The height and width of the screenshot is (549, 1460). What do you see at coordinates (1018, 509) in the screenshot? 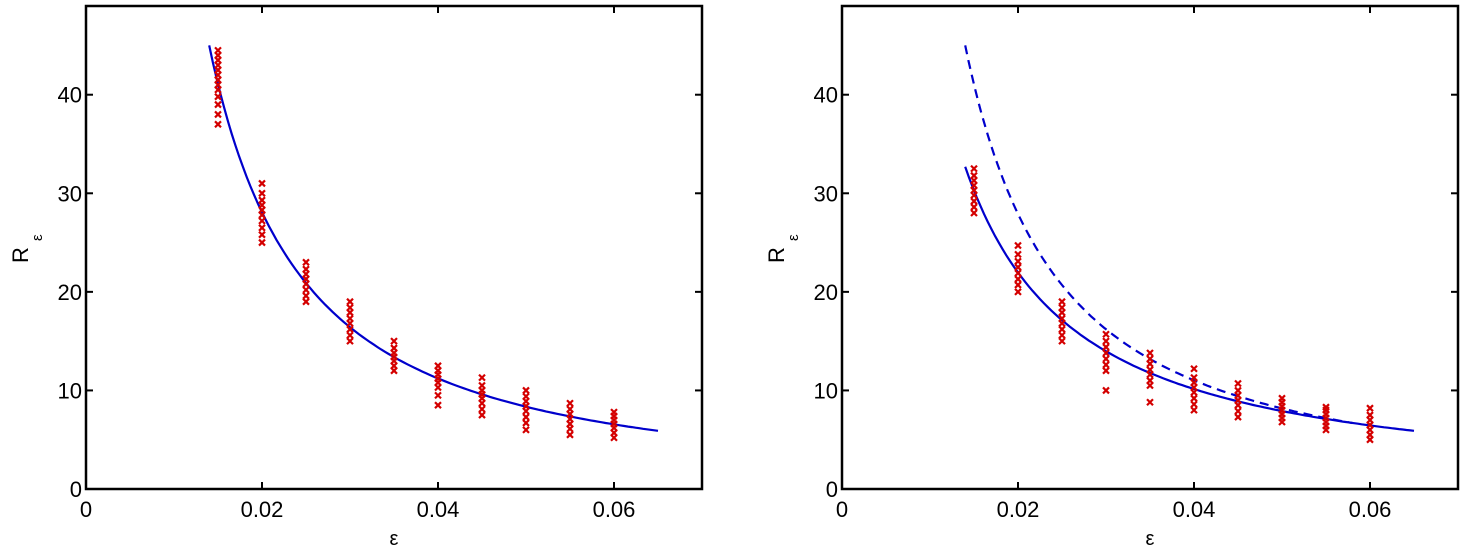
I see `x-tick-label: 0.02` at bounding box center [1018, 509].